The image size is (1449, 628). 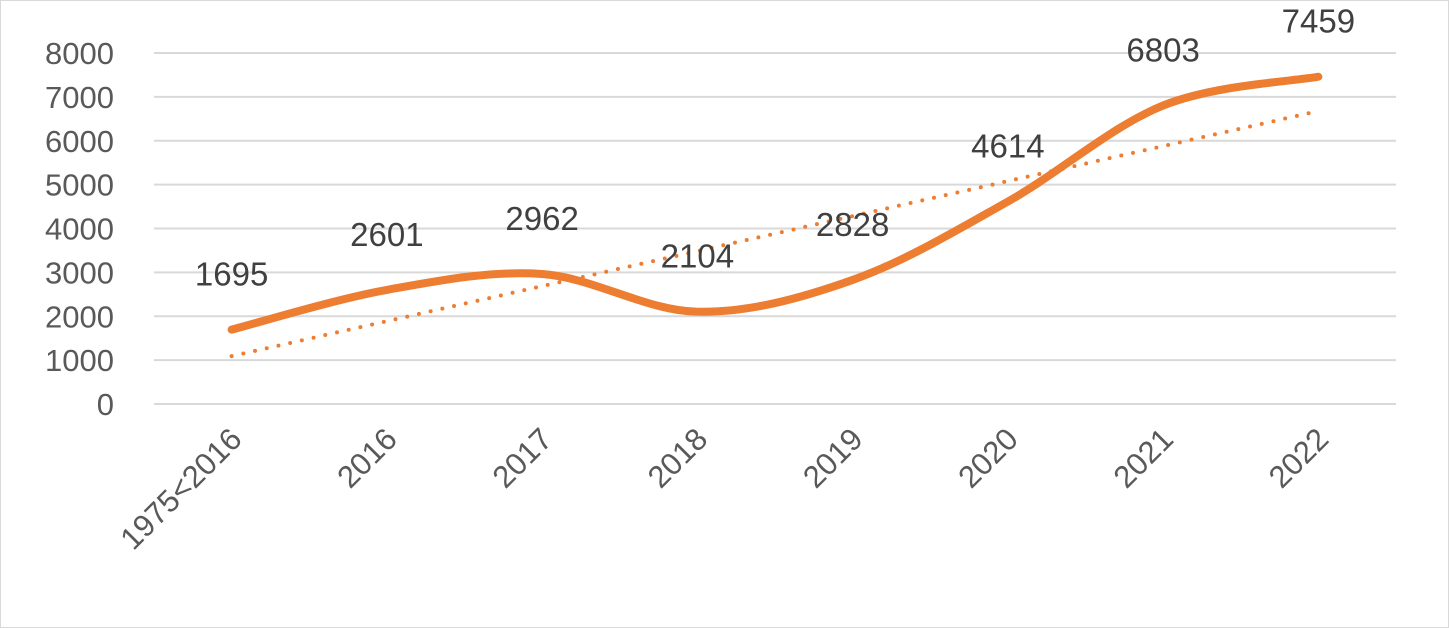 I want to click on x-tick-label: 2019, so click(x=833, y=458).